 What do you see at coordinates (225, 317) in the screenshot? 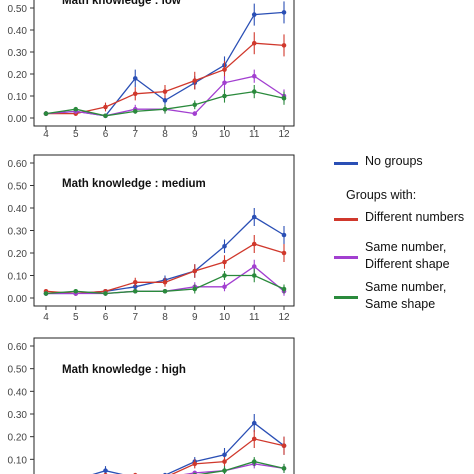
I see `x-tick-label: 10` at bounding box center [225, 317].